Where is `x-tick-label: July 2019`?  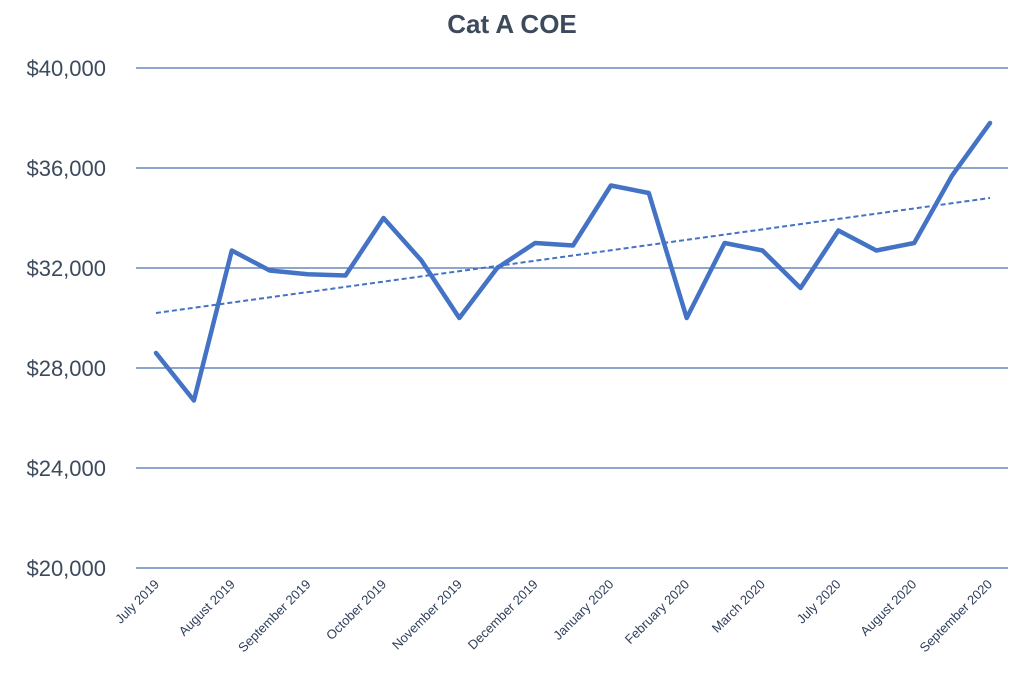 x-tick-label: July 2019 is located at coordinates (137, 602).